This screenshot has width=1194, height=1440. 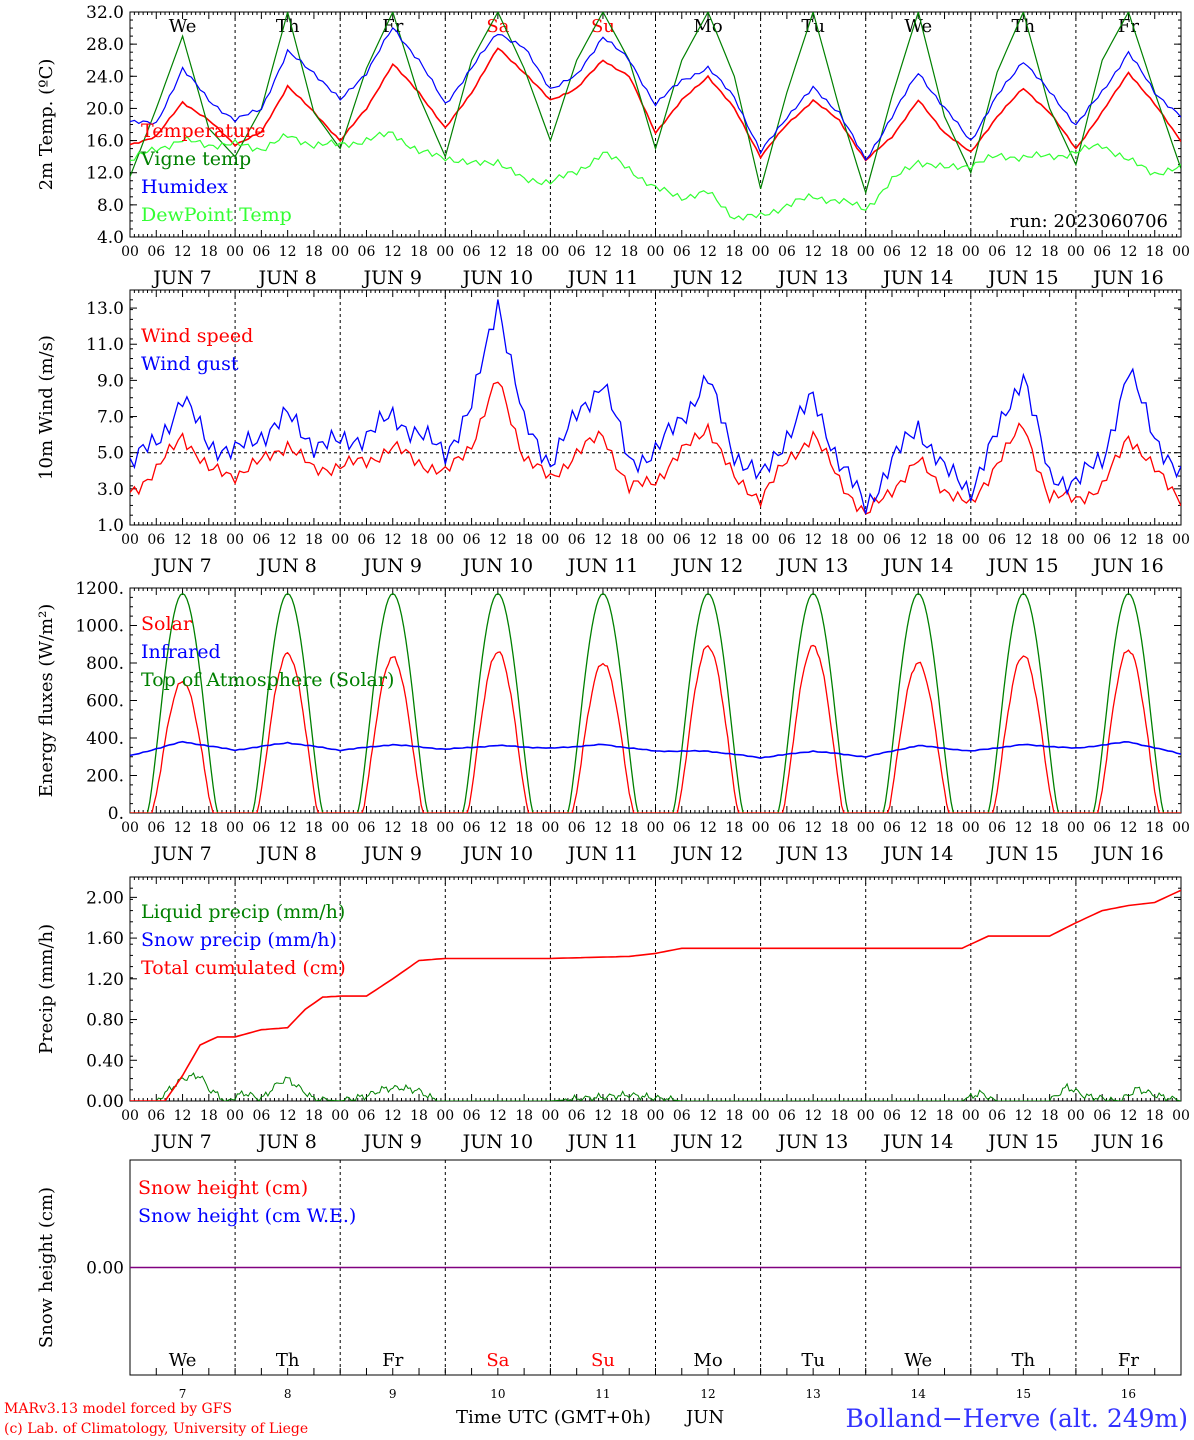 What do you see at coordinates (286, 278) in the screenshot?
I see `date-label: JUN 8` at bounding box center [286, 278].